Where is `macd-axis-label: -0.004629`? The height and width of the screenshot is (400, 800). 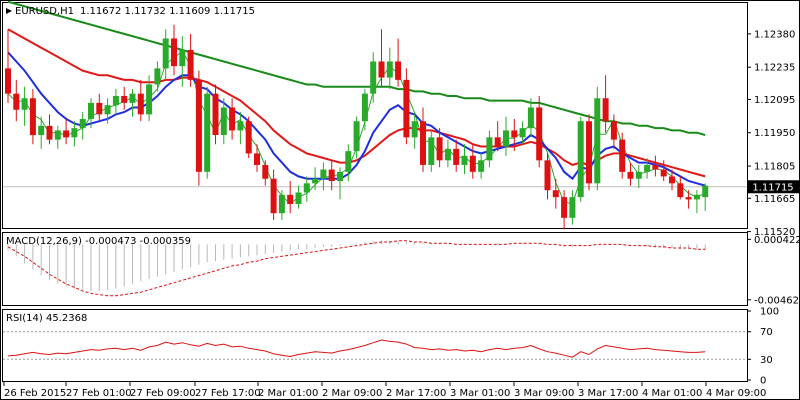 macd-axis-label: -0.004629 is located at coordinates (777, 300).